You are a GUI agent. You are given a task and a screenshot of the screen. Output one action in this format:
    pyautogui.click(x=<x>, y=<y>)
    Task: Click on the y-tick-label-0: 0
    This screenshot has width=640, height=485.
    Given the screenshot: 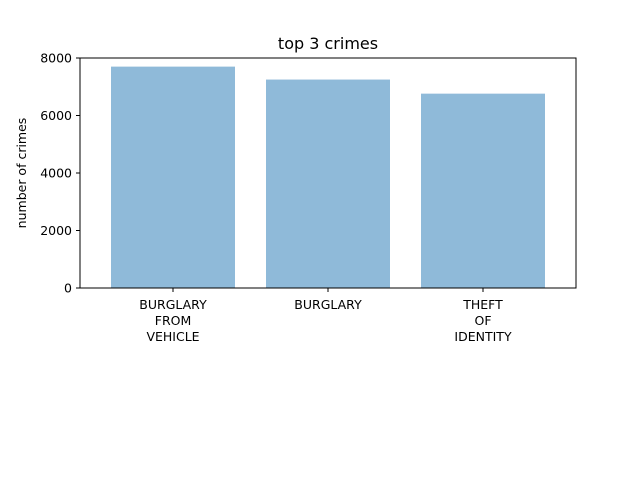 What is the action you would take?
    pyautogui.click(x=68, y=288)
    